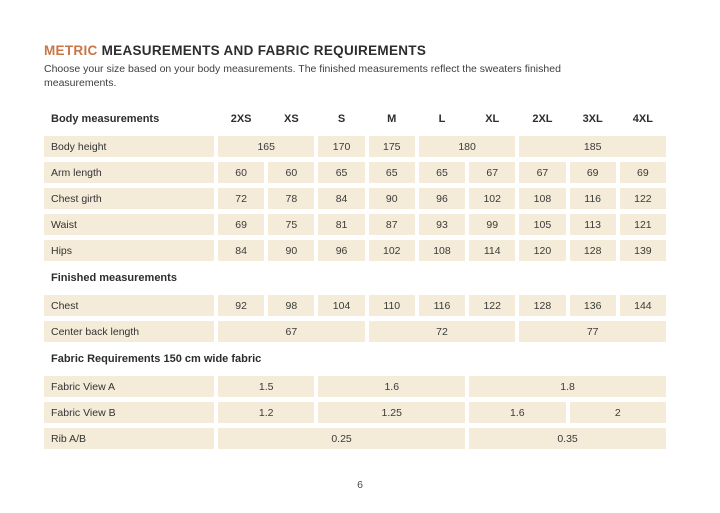 This screenshot has width=720, height=513. I want to click on value-cell: 1.5, so click(266, 386).